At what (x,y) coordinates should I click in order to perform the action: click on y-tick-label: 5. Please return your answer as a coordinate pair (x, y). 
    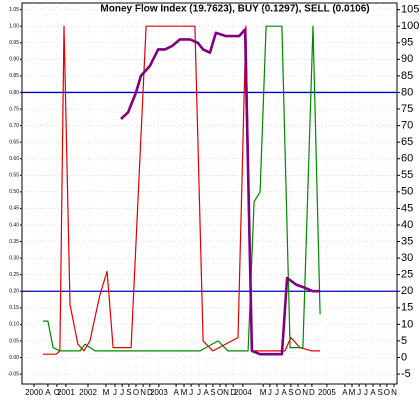
    Looking at the image, I should click on (404, 341).